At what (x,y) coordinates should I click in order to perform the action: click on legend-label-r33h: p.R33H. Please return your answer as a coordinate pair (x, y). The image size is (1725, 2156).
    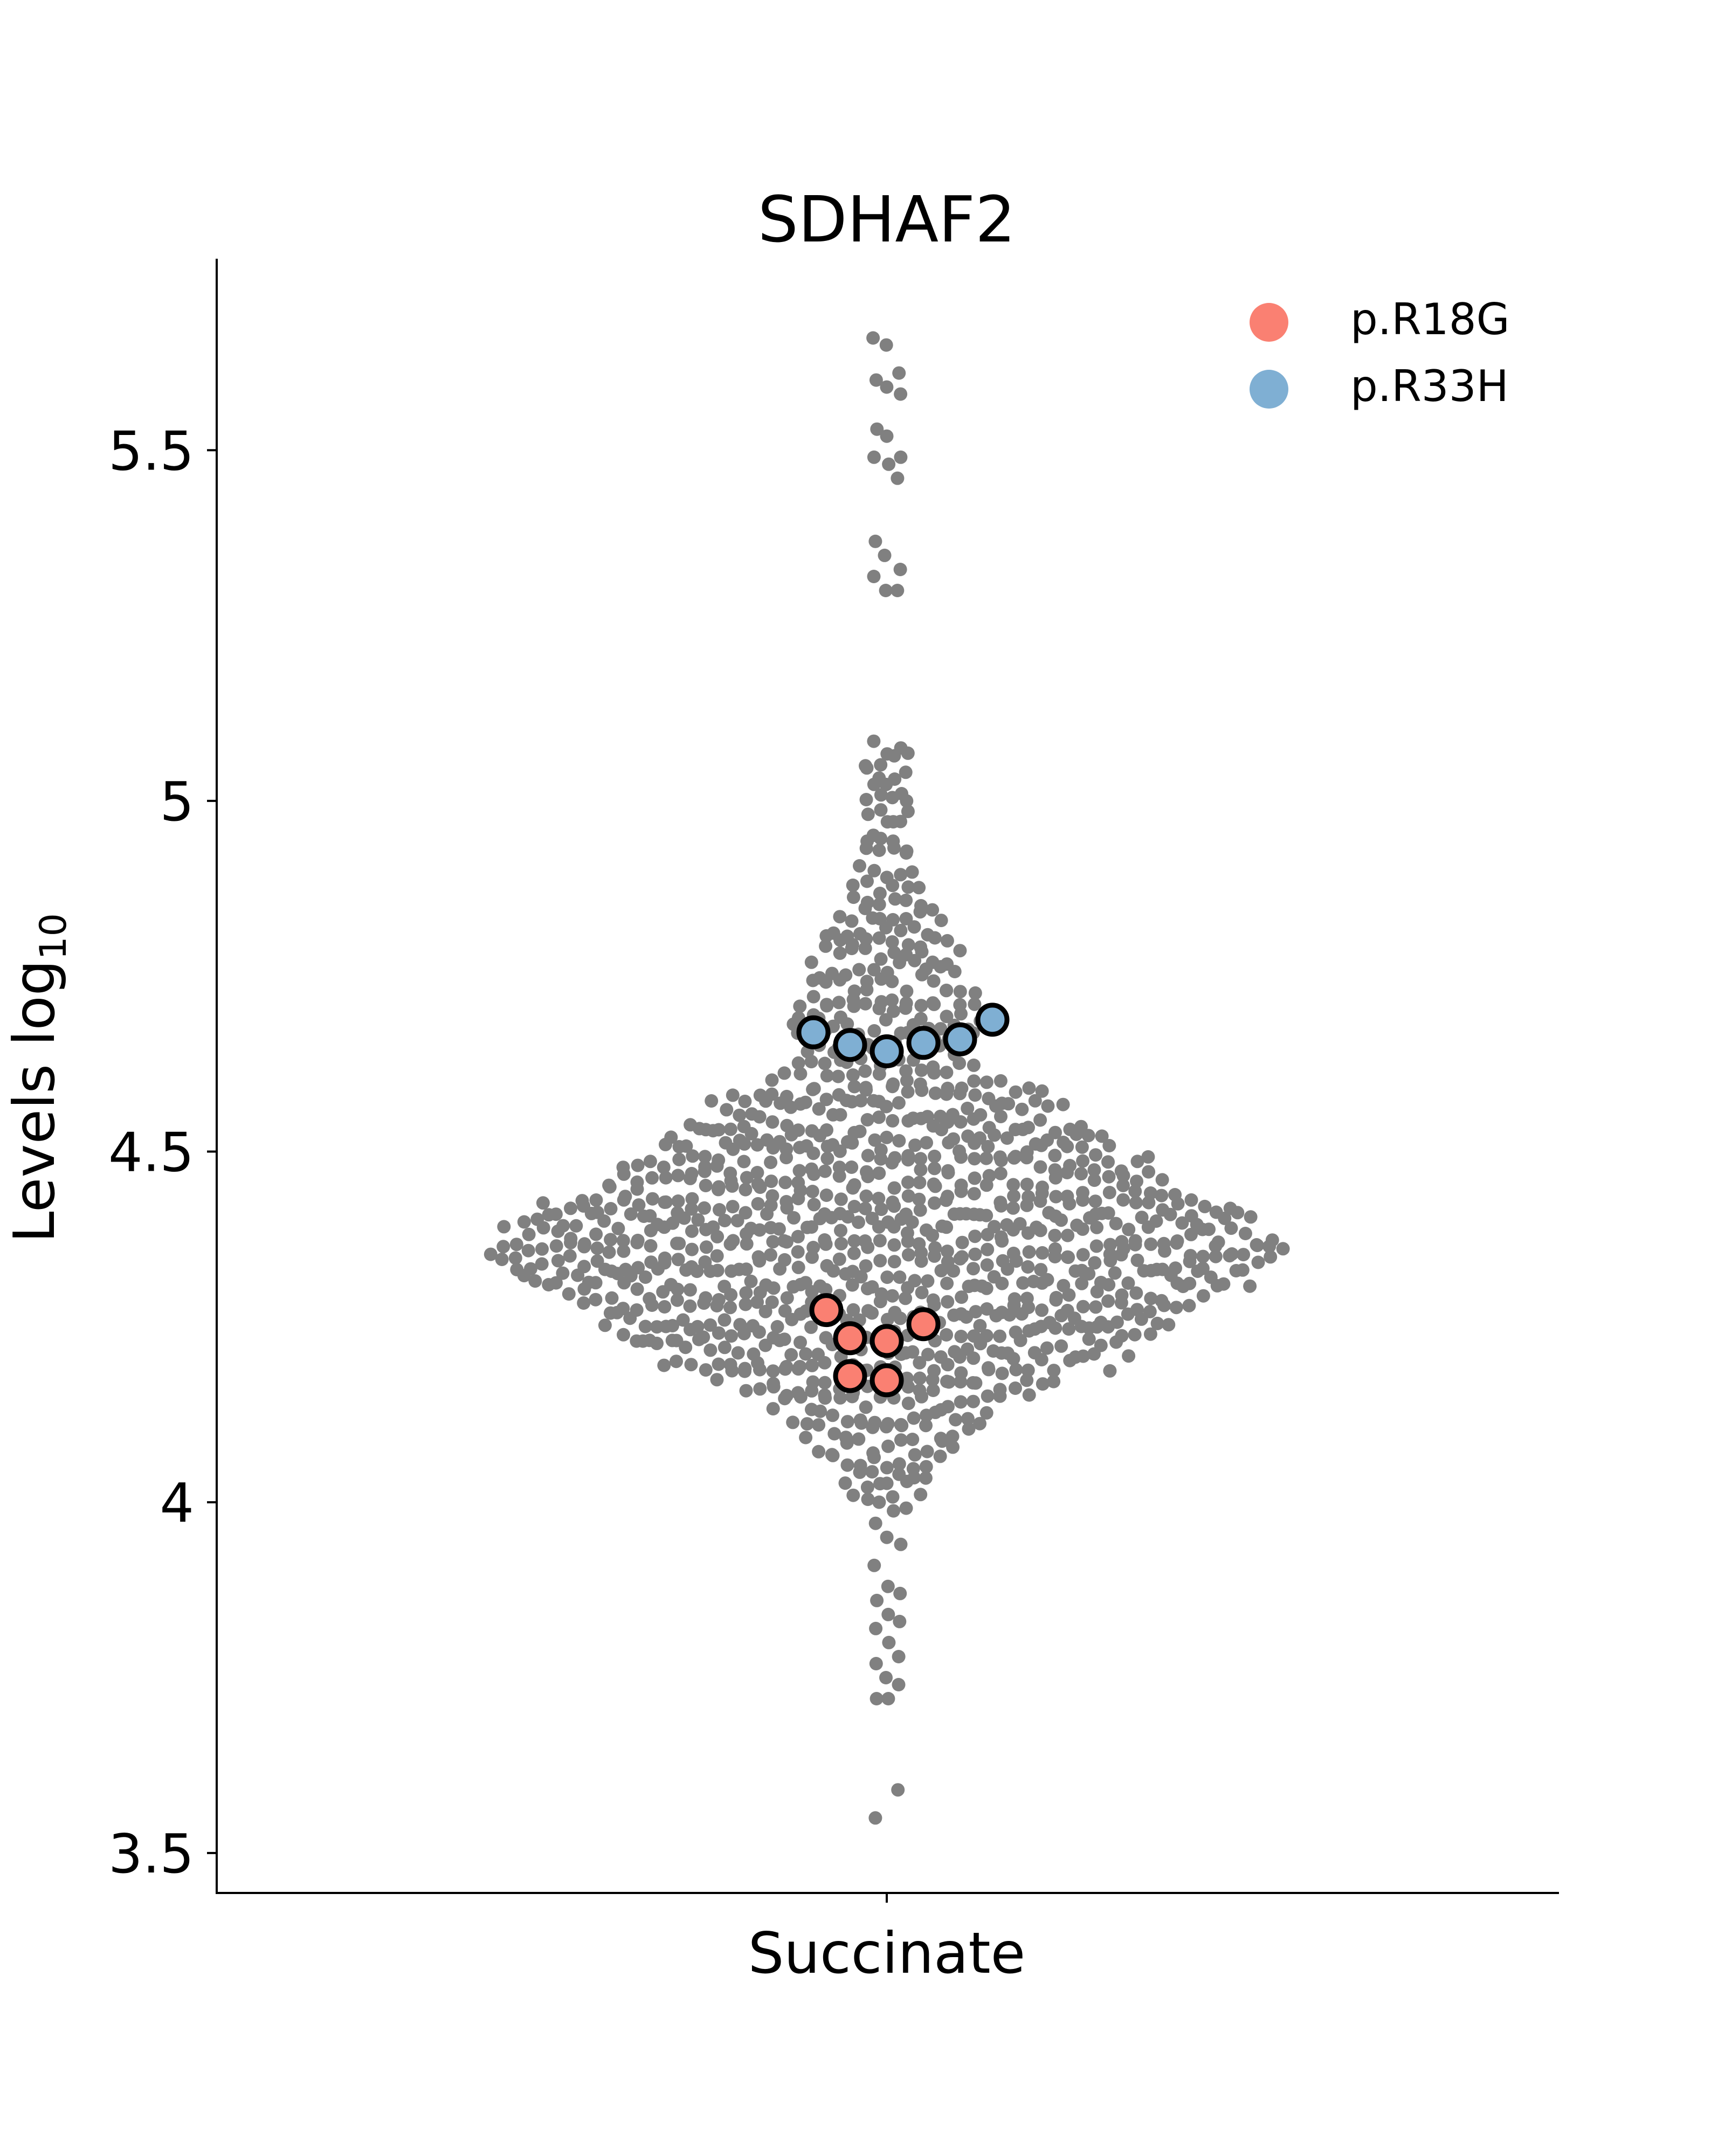
    Looking at the image, I should click on (1430, 386).